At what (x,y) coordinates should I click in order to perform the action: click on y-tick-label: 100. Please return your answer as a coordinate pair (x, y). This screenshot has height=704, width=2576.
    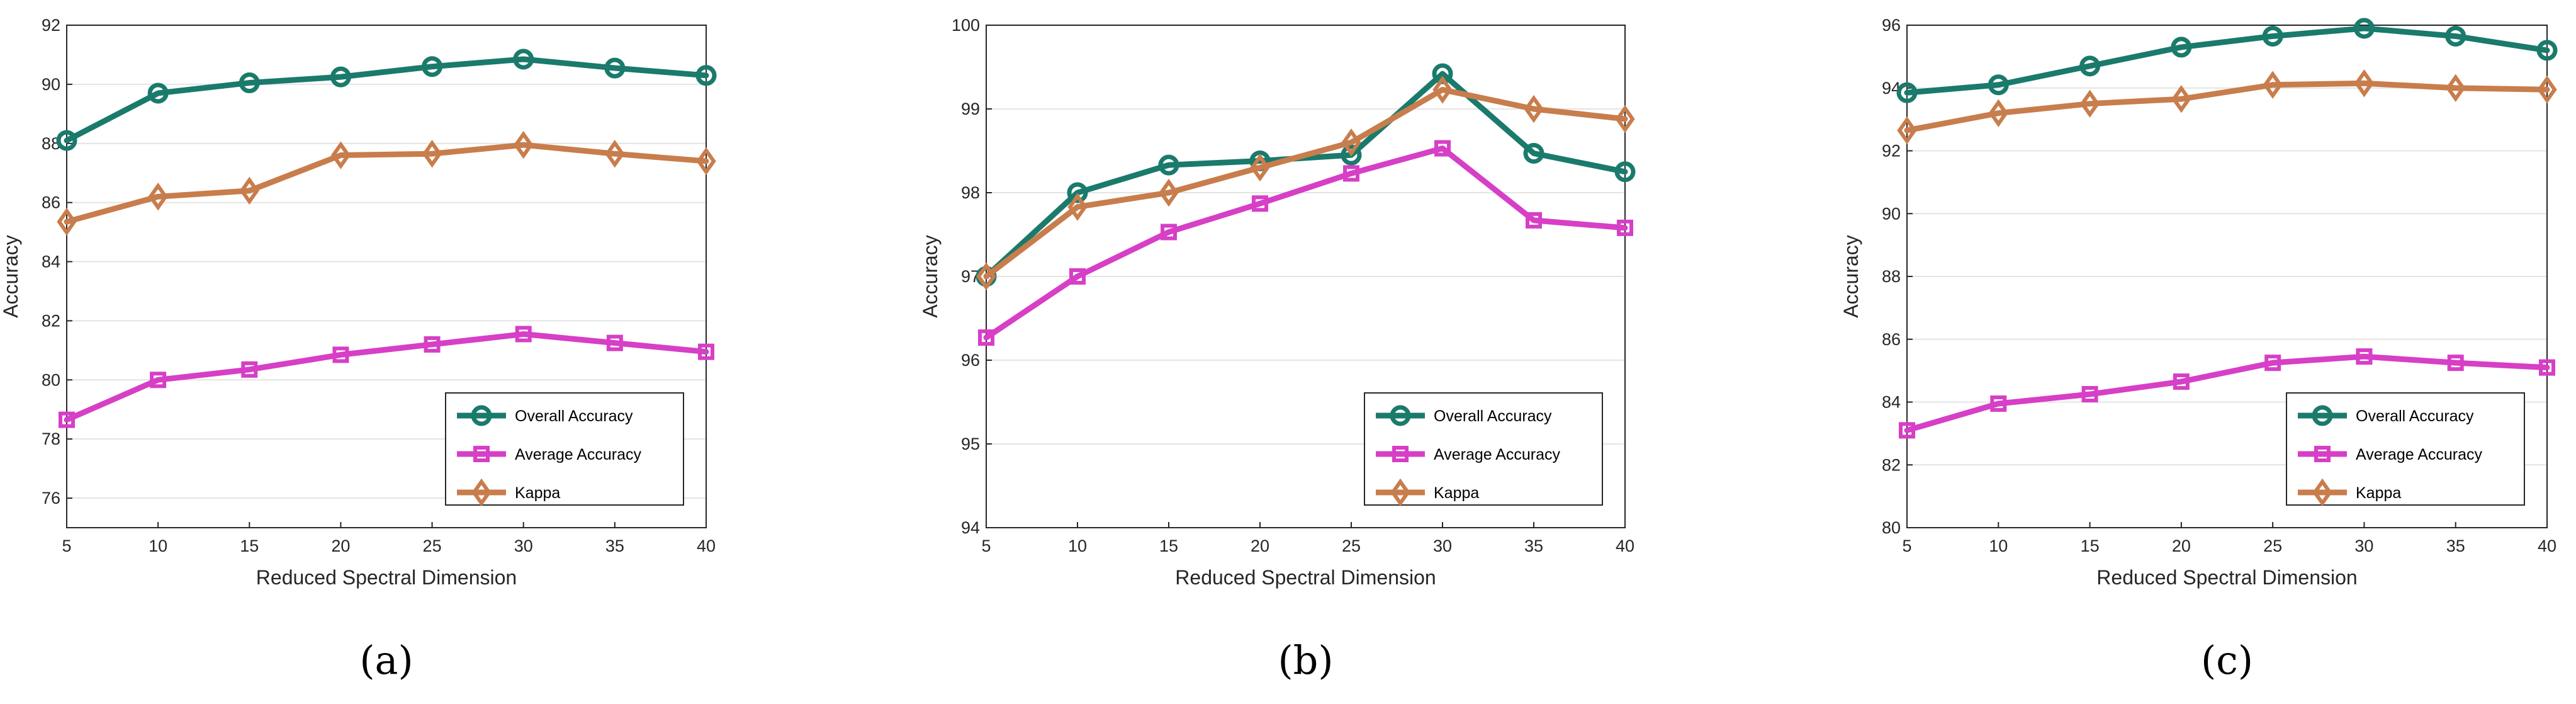
    Looking at the image, I should click on (966, 26).